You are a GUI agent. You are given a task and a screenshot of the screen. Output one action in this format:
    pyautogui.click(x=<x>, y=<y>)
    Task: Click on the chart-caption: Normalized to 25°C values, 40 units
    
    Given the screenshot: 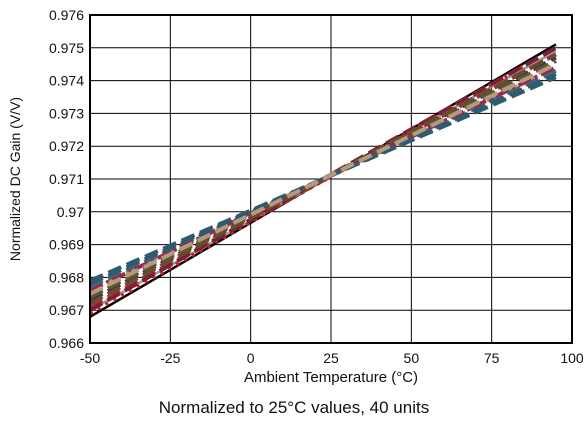 What is the action you would take?
    pyautogui.click(x=294, y=407)
    